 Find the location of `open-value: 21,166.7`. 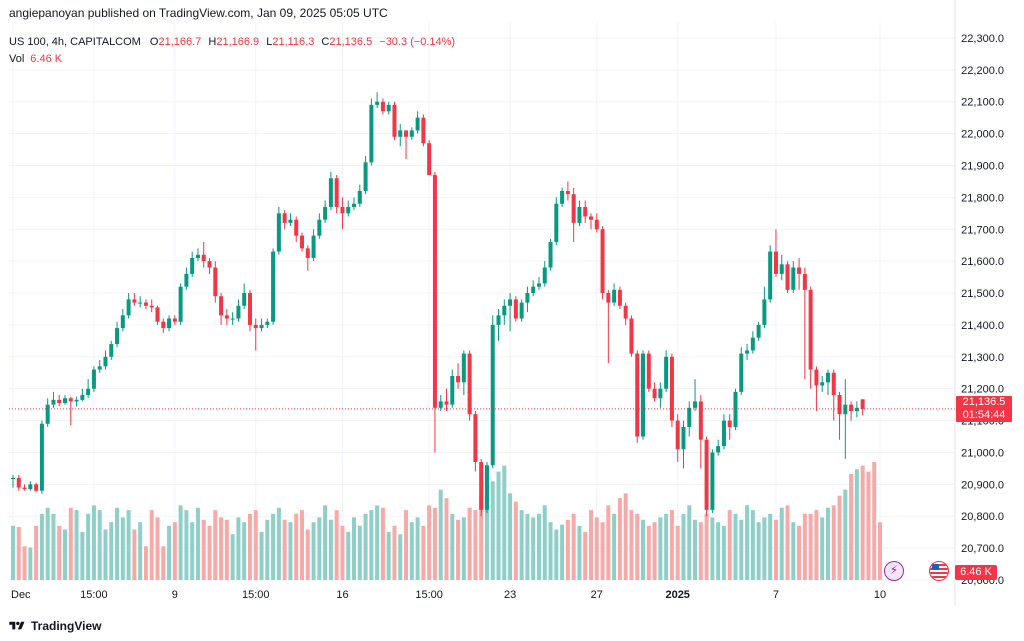

open-value: 21,166.7 is located at coordinates (180, 42).